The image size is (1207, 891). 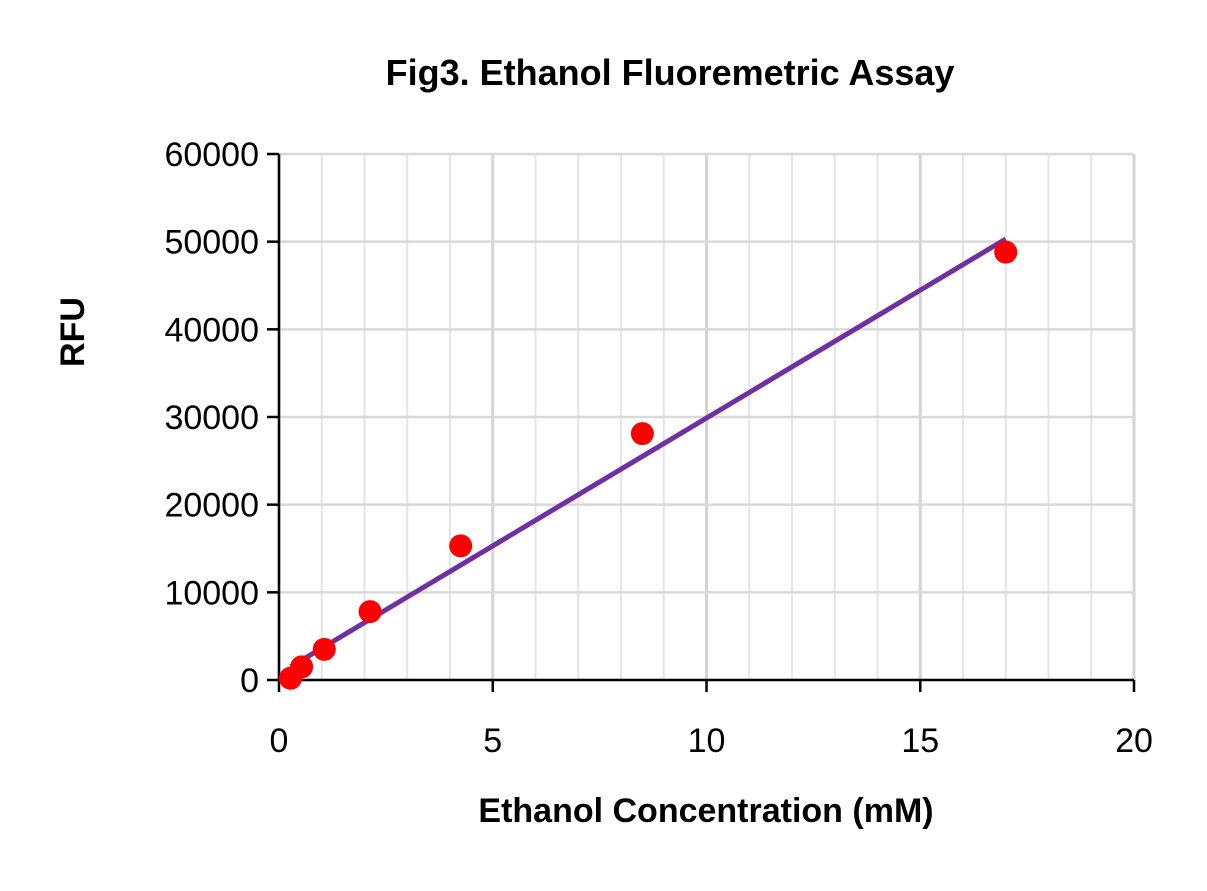 What do you see at coordinates (707, 741) in the screenshot?
I see `x-tick-label: 10` at bounding box center [707, 741].